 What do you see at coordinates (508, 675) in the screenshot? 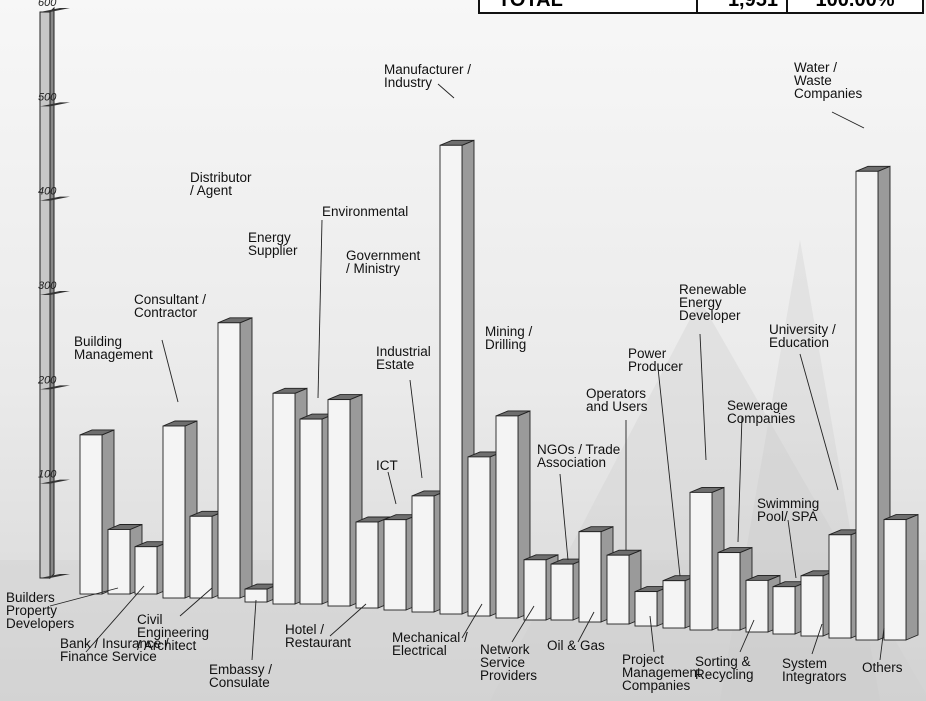
I see `label-line: Providers` at bounding box center [508, 675].